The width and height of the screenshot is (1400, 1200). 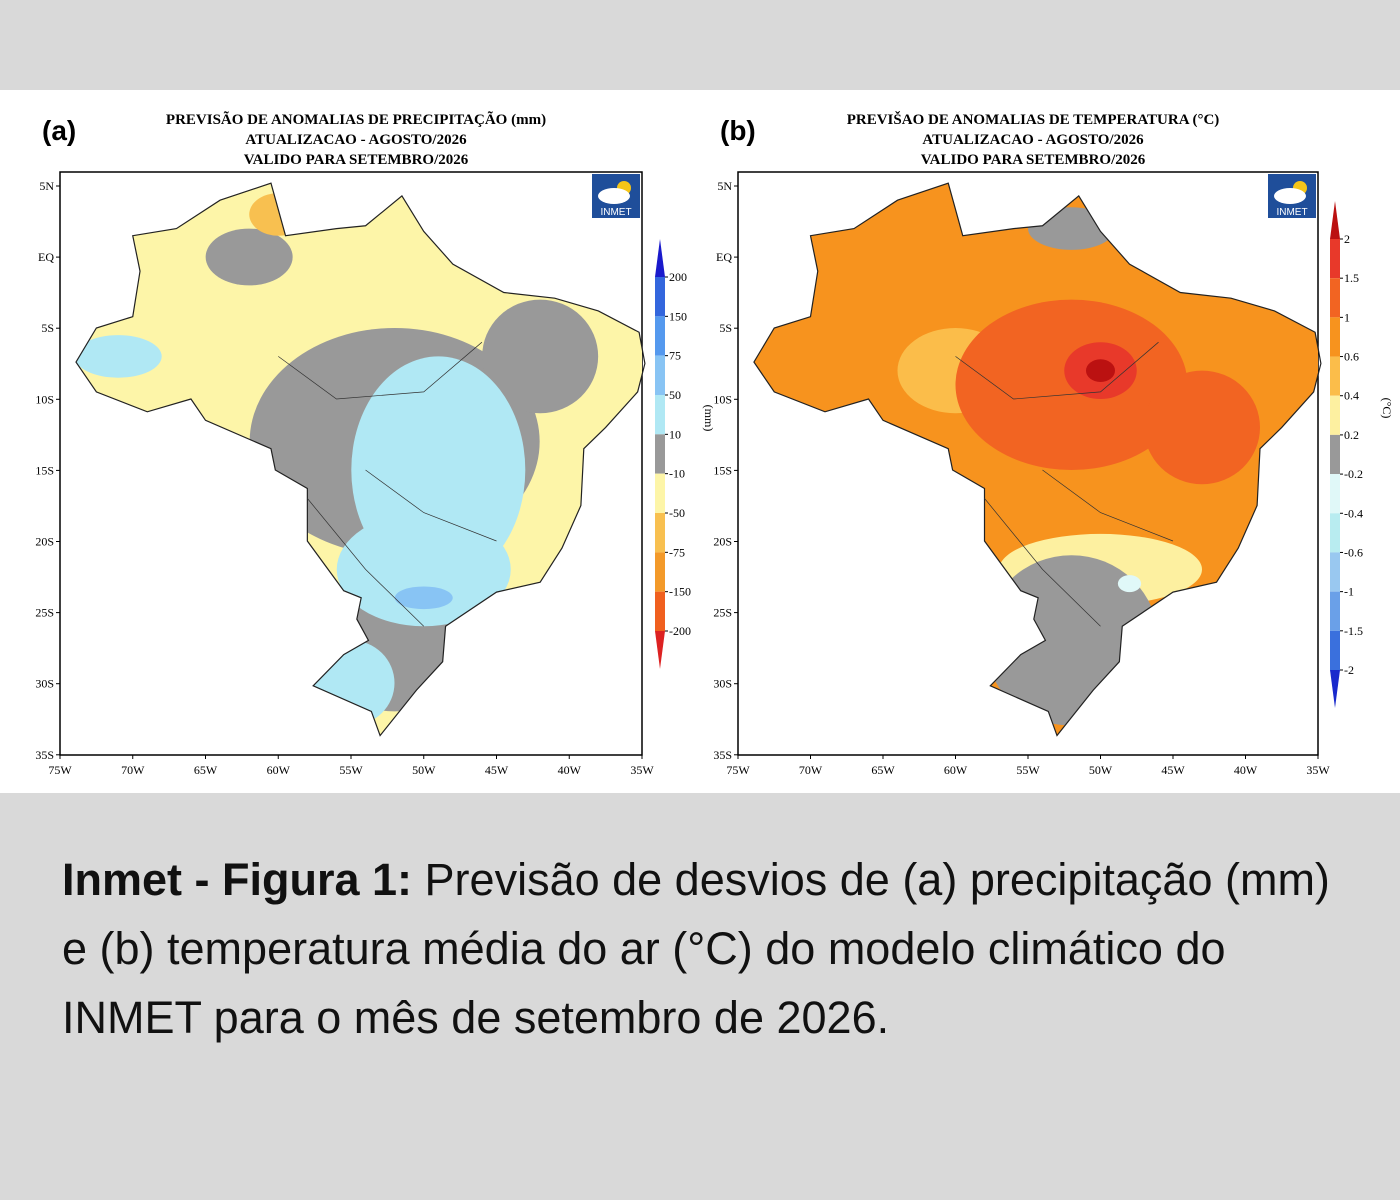 What do you see at coordinates (675, 356) in the screenshot?
I see `colorbar-label: 75` at bounding box center [675, 356].